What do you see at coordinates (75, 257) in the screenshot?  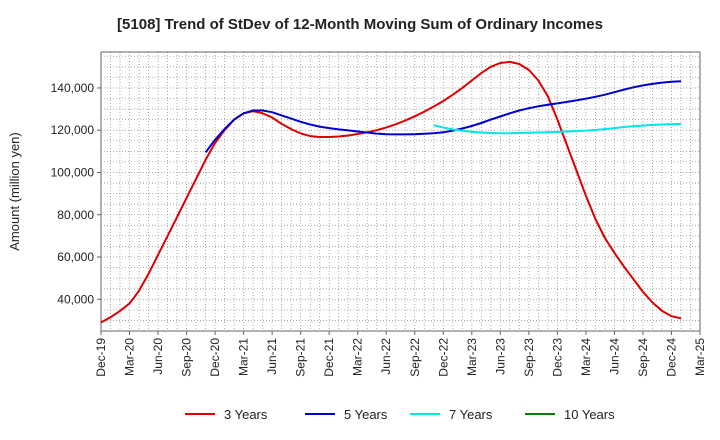 I see `y-tick-label: 60,000` at bounding box center [75, 257].